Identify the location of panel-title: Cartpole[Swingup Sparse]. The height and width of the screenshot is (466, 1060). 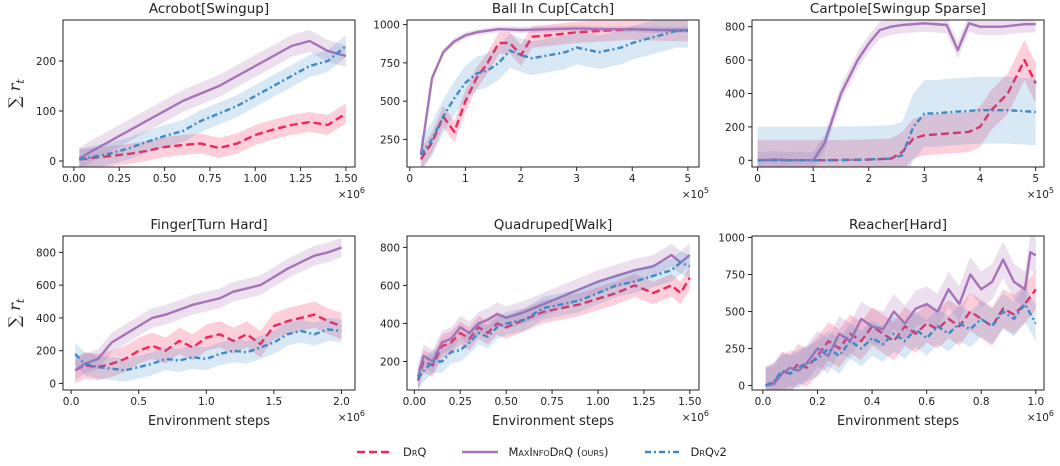
(898, 9).